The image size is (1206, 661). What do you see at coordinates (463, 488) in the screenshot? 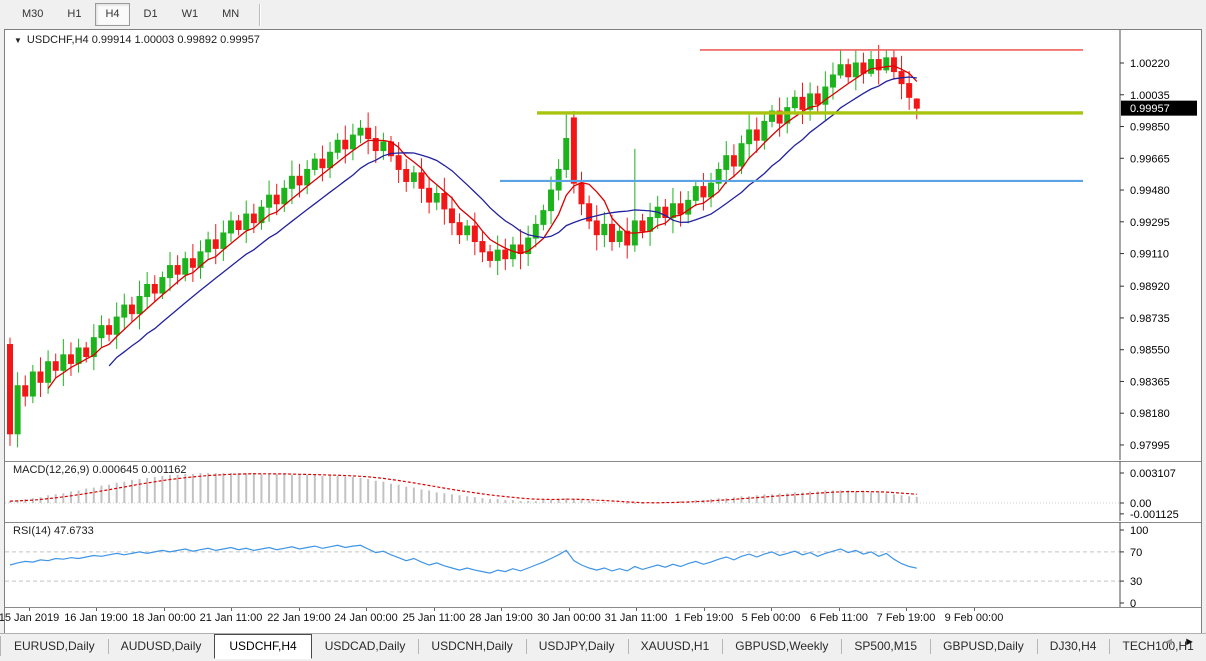
I see `macd-signal-line` at bounding box center [463, 488].